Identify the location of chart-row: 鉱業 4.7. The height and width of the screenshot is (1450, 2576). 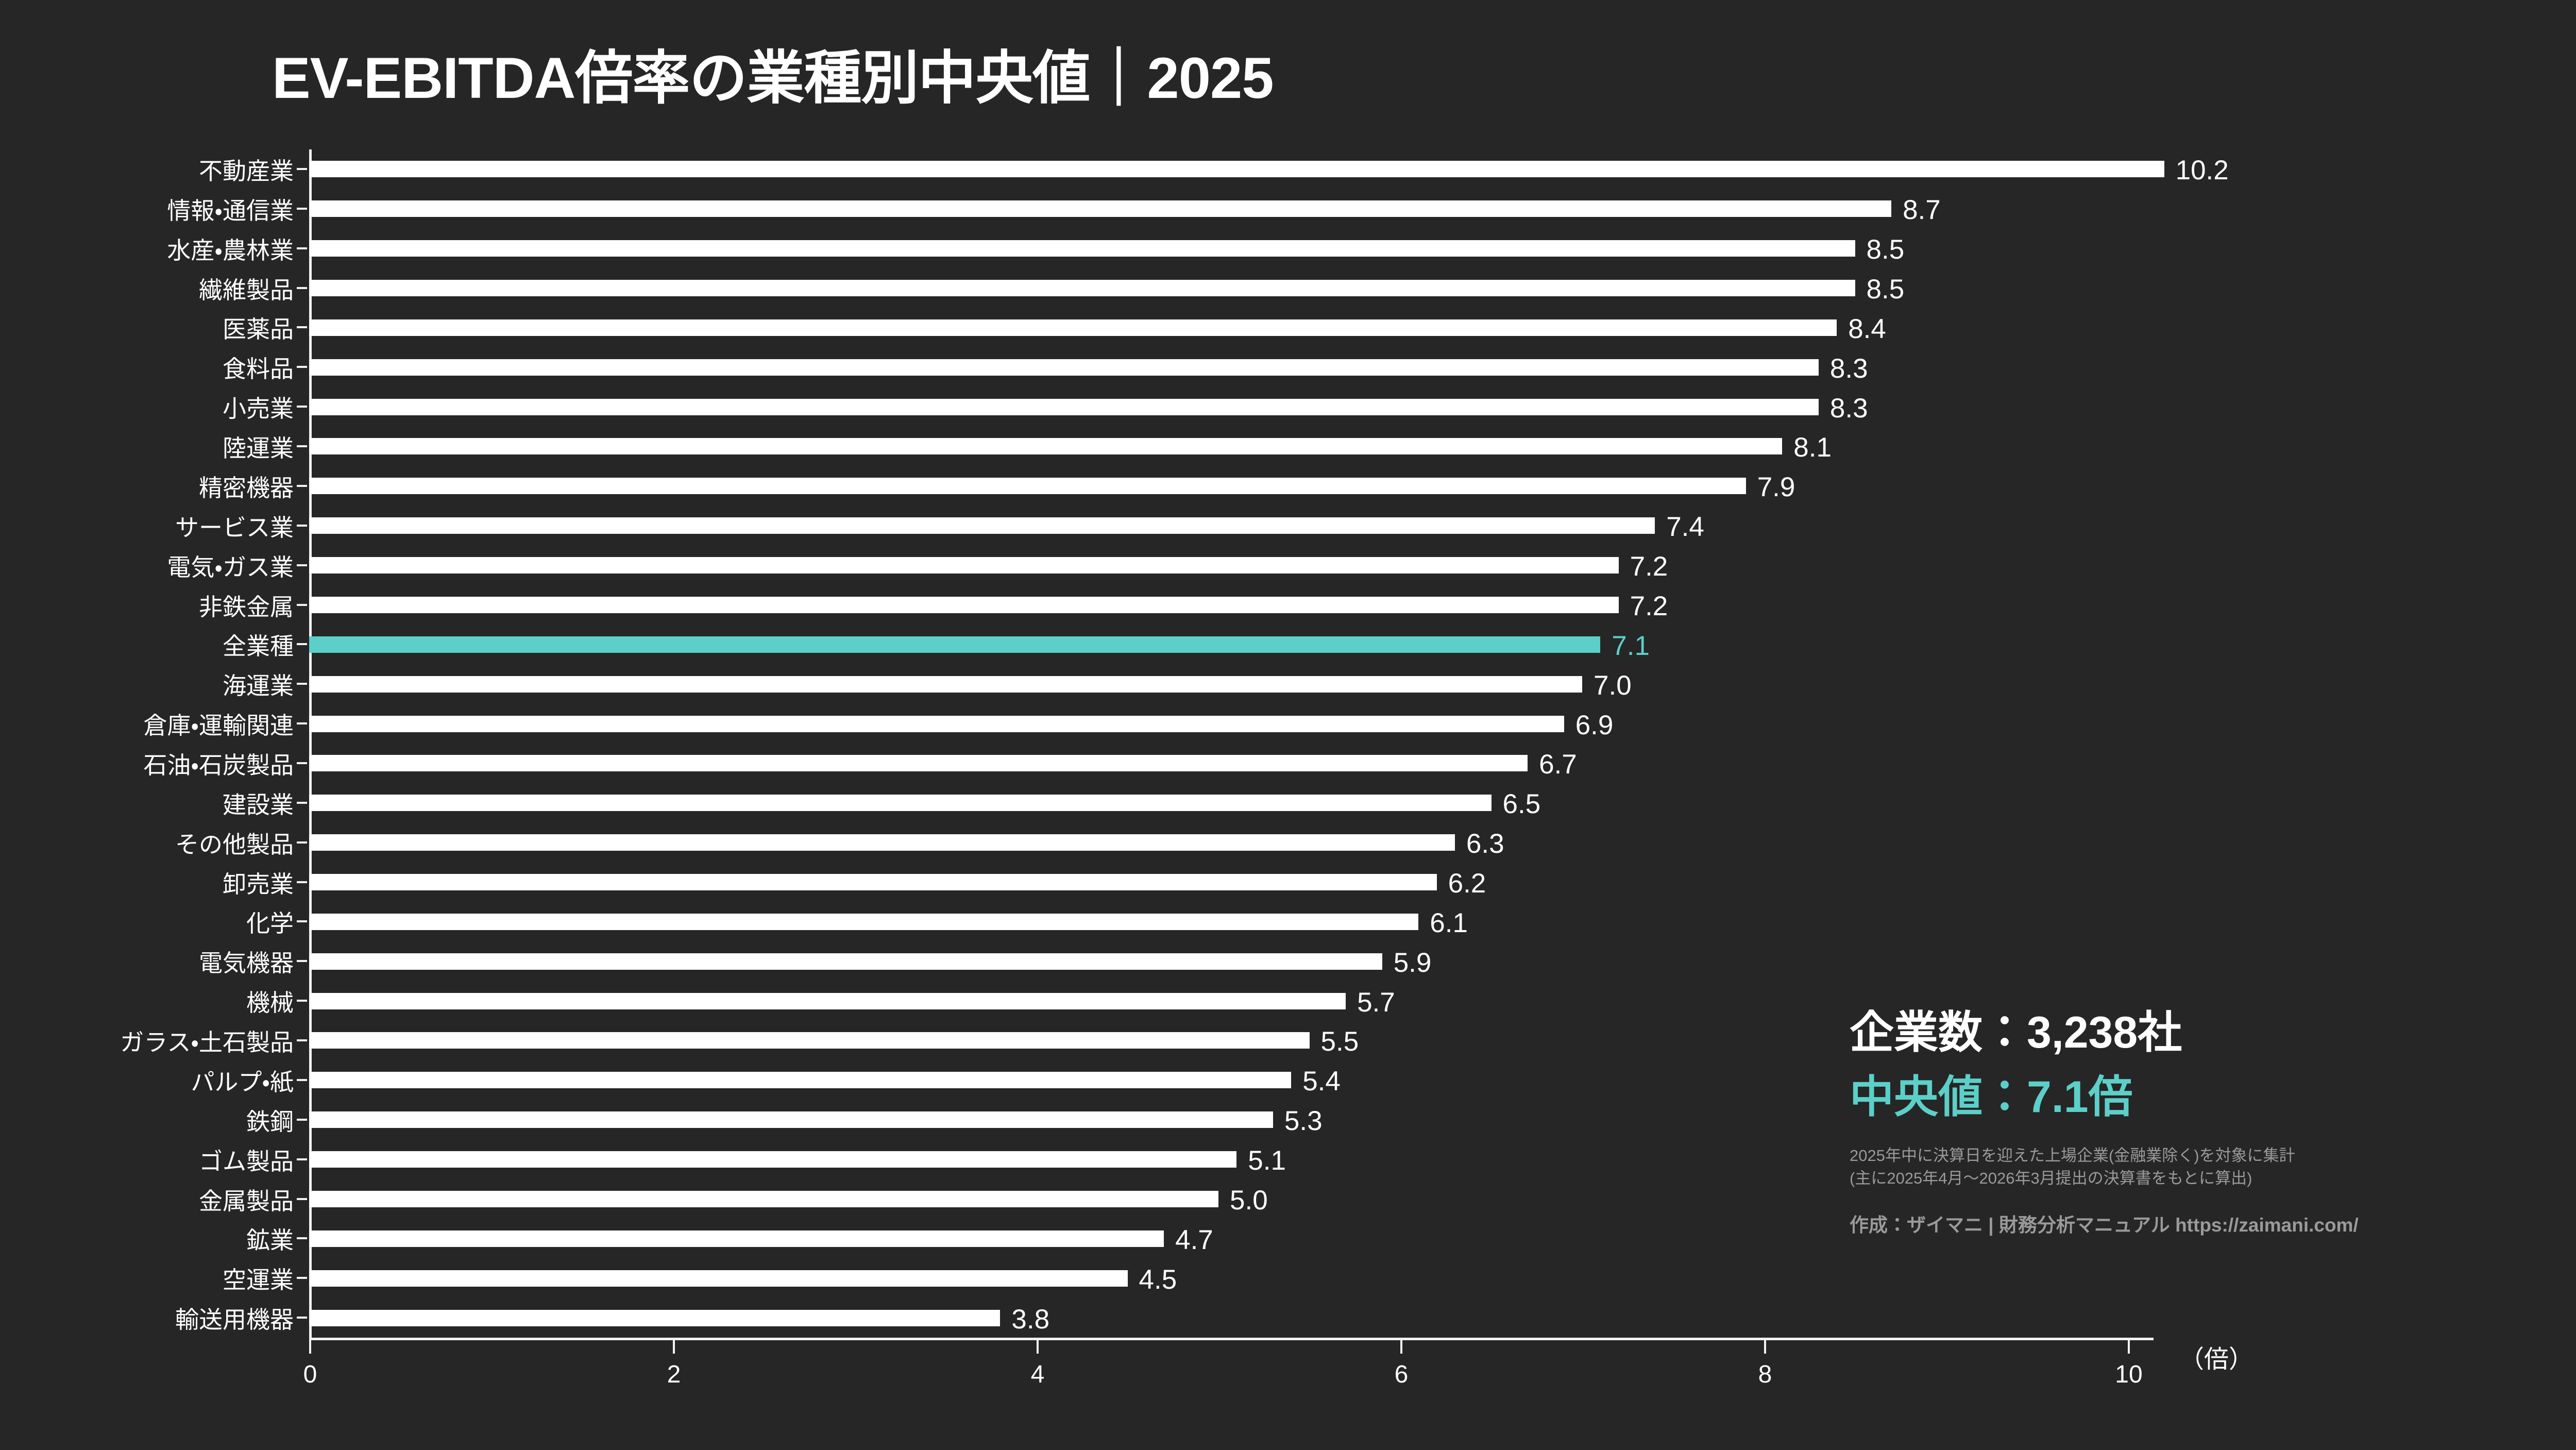
(1187, 1239).